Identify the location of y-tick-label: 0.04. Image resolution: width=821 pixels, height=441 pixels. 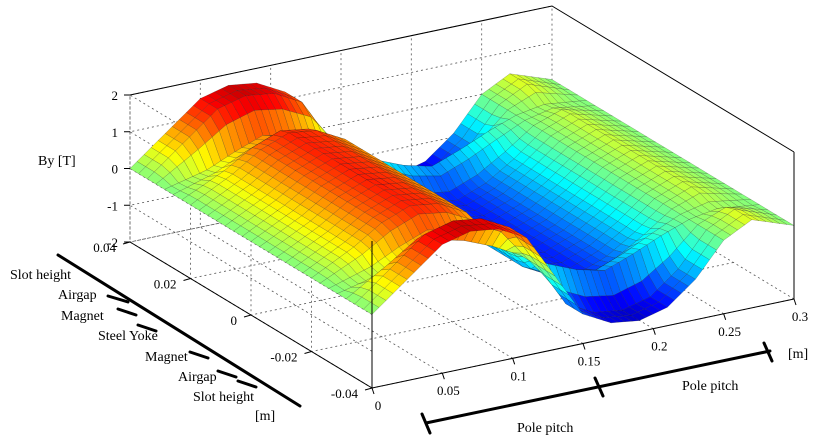
(104, 247).